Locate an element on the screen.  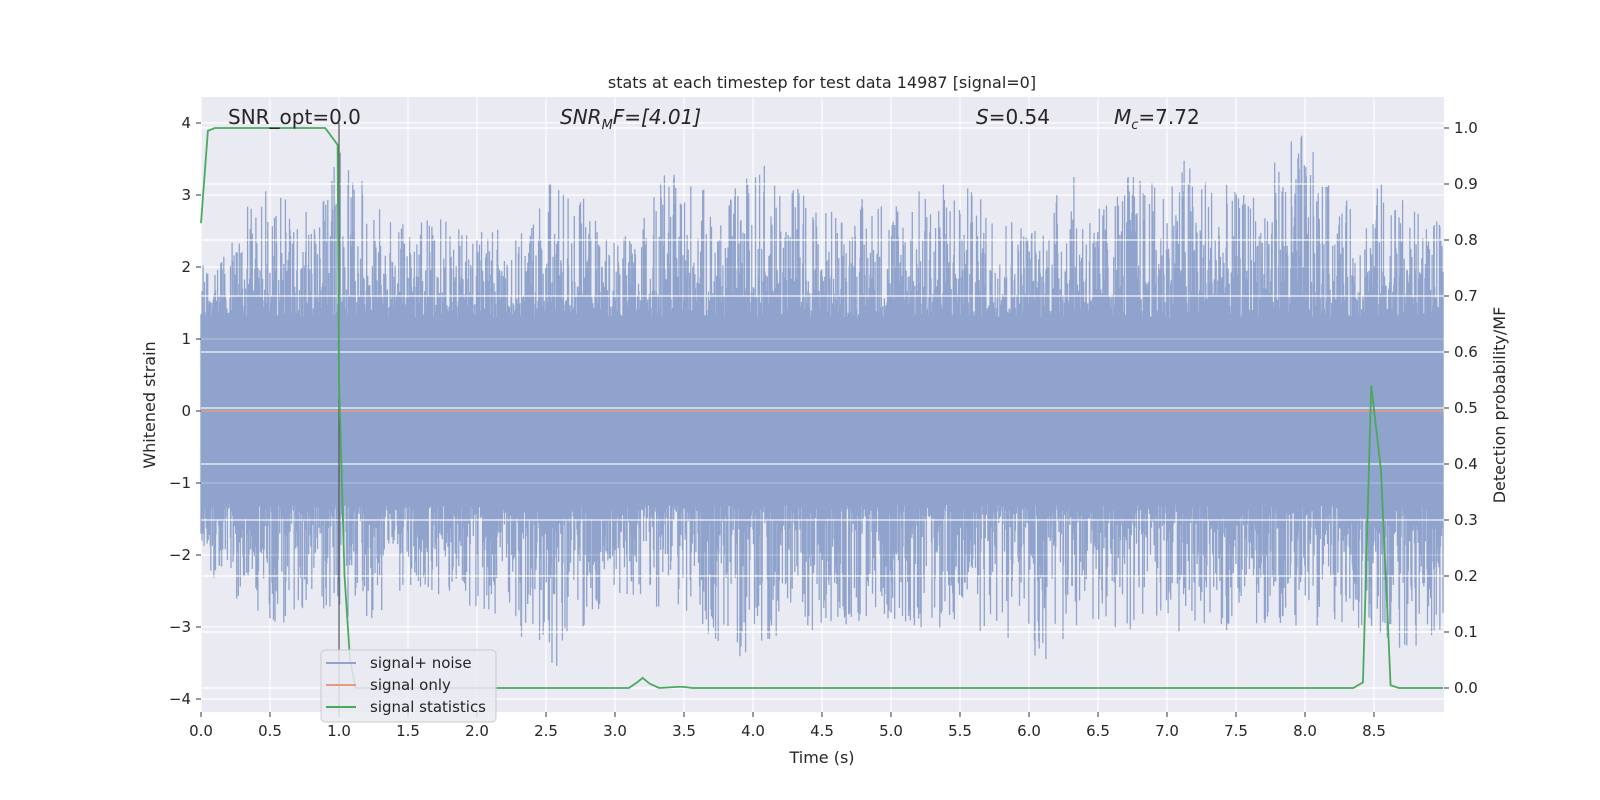
y-tick-label-right: 0.7 is located at coordinates (1466, 296).